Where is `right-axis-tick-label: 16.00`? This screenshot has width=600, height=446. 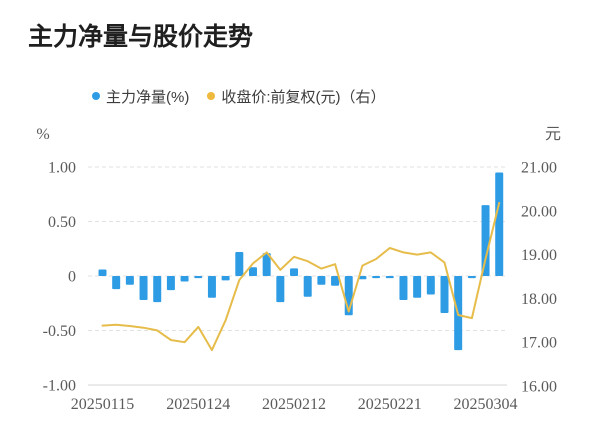 right-axis-tick-label: 16.00 is located at coordinates (539, 387).